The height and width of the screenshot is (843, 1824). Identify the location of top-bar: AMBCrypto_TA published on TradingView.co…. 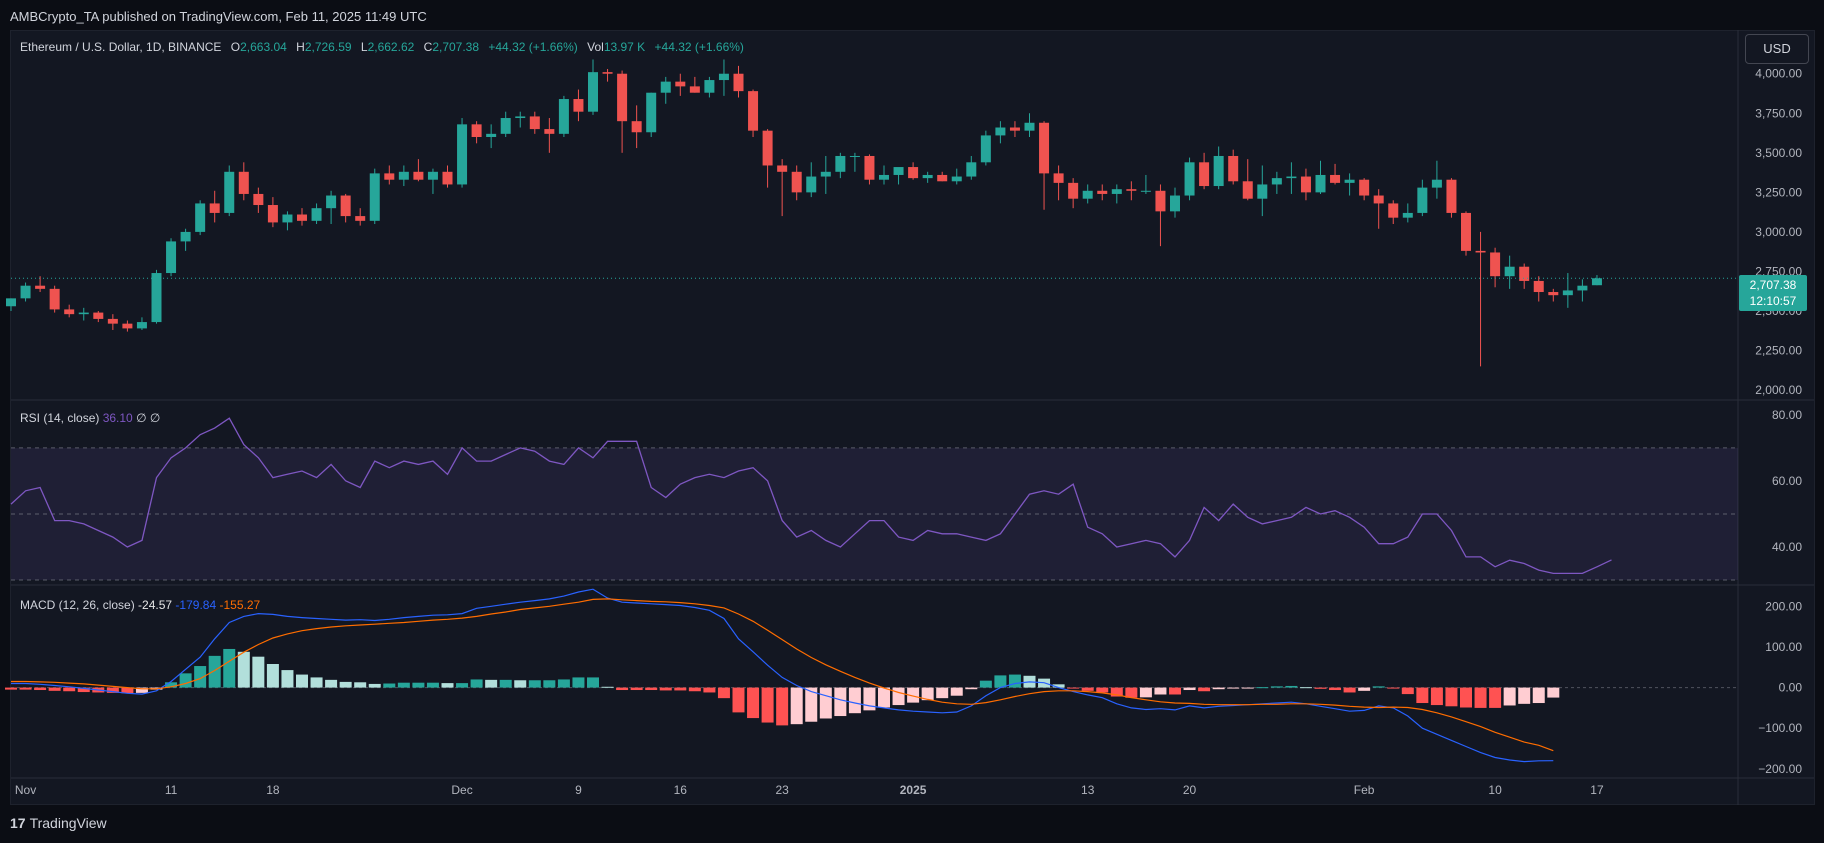
(912, 15).